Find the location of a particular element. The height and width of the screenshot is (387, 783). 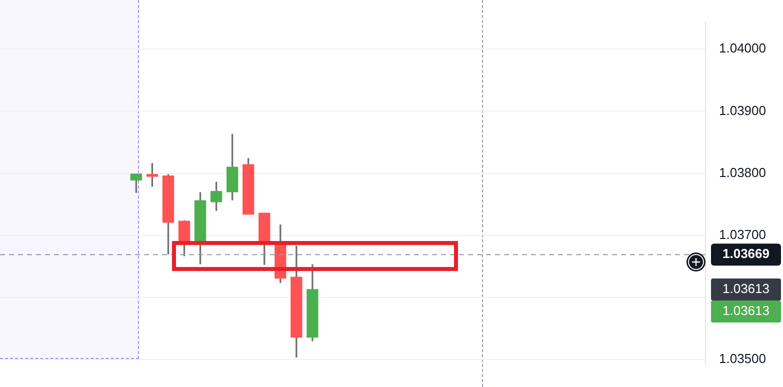

y-tick-label: 1.03500 is located at coordinates (742, 358).